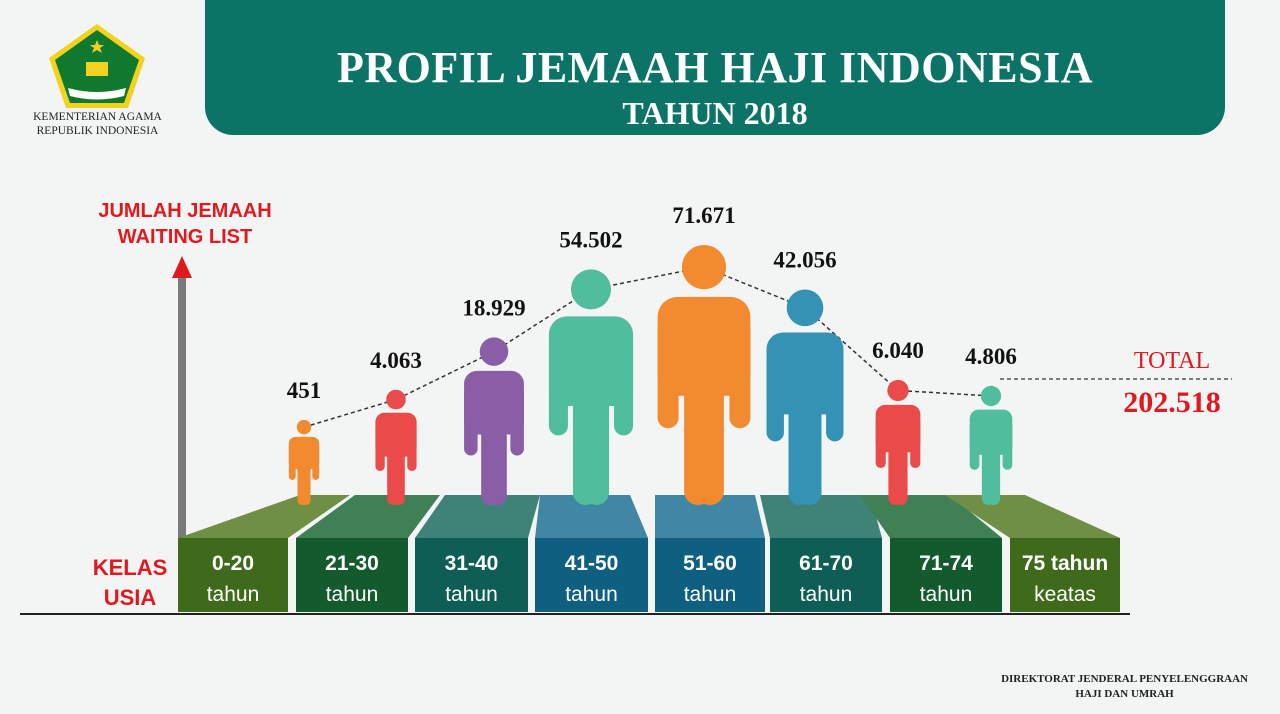 Image resolution: width=1280 pixels, height=714 pixels. I want to click on value-label: 4.806, so click(991, 356).